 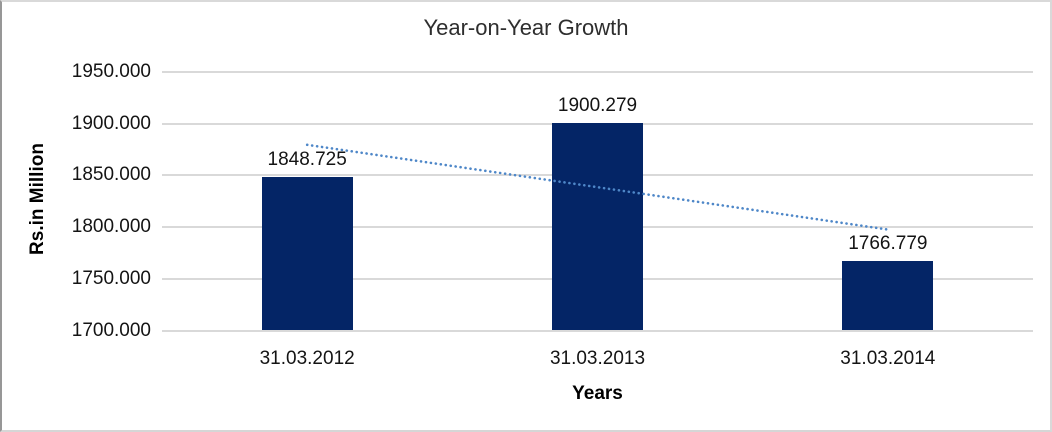 I want to click on y-tick-label: 1950.000, so click(x=111, y=71).